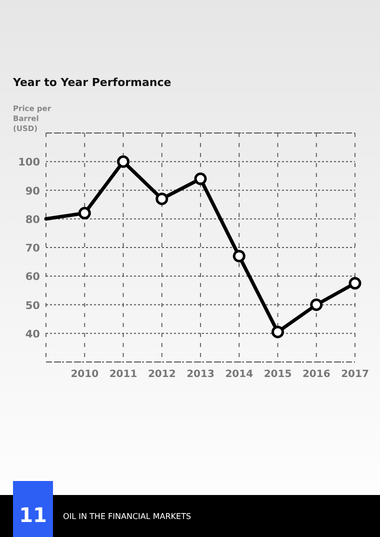  I want to click on x-tick-label: 2015, so click(278, 374).